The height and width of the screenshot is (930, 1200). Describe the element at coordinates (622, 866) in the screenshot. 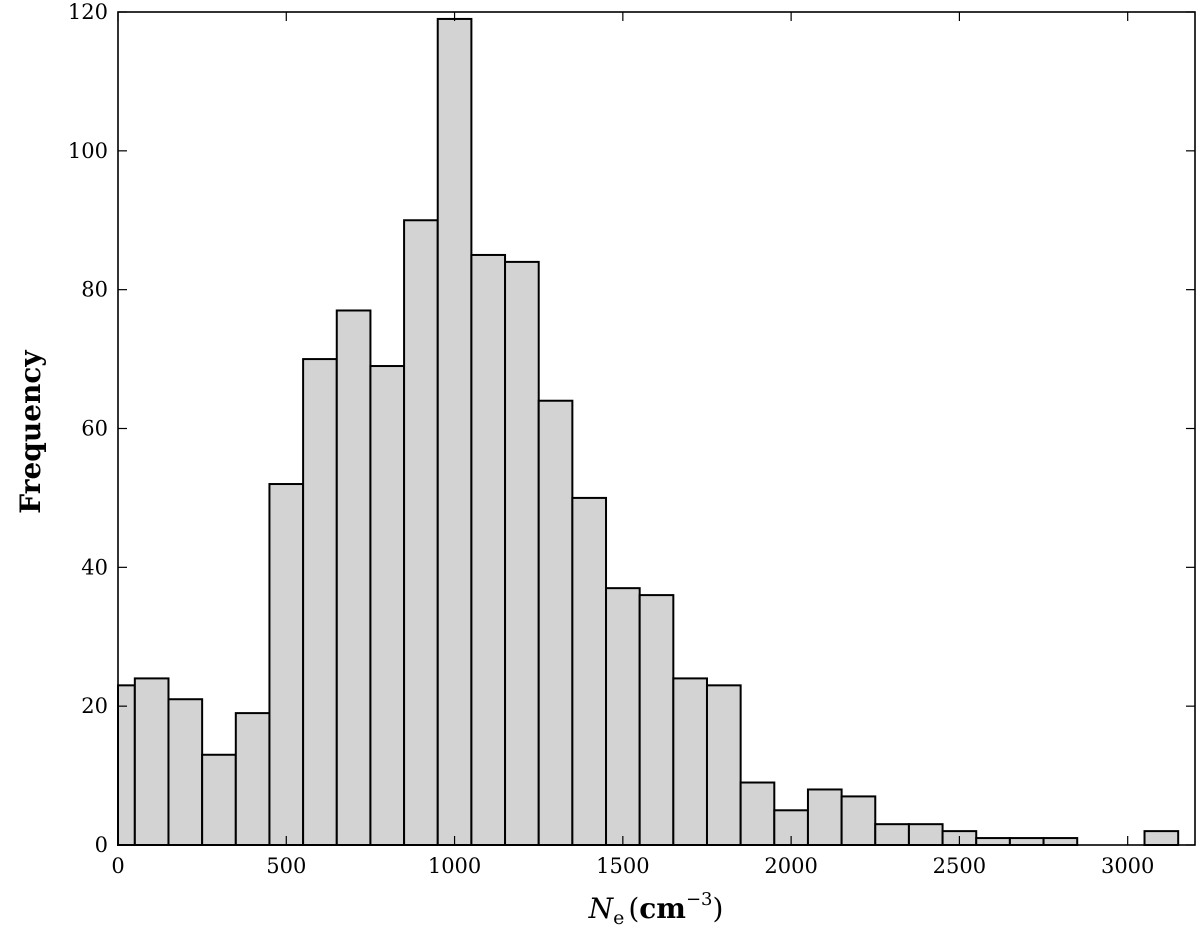

I see `x-tick-label: 1500` at that location.